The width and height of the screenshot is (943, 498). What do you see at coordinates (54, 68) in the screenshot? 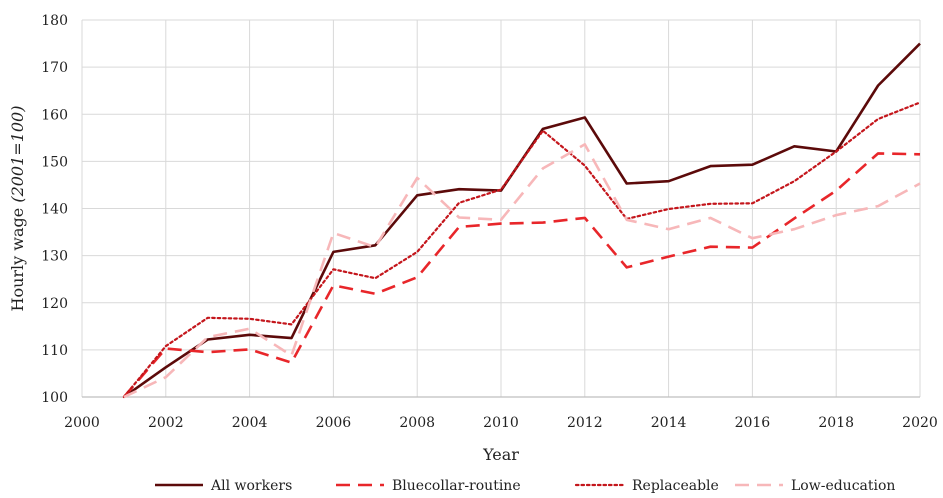
I see `y-tick-label: 170` at bounding box center [54, 68].